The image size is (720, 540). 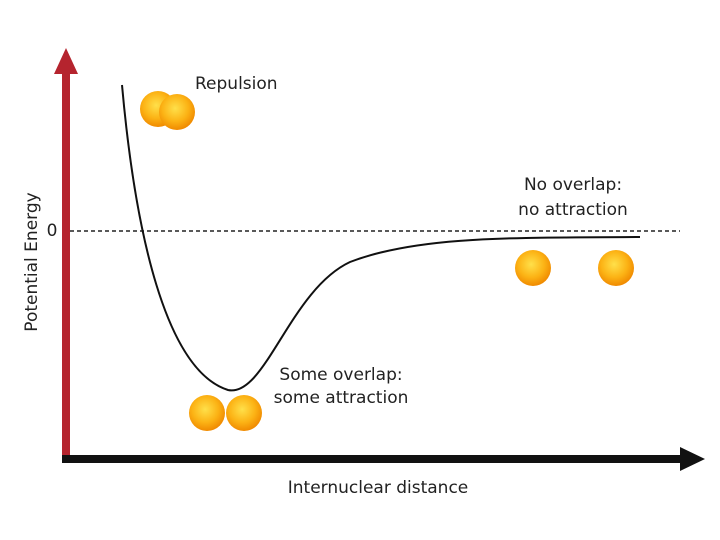 What do you see at coordinates (340, 375) in the screenshot?
I see `annotation: Some overlap:` at bounding box center [340, 375].